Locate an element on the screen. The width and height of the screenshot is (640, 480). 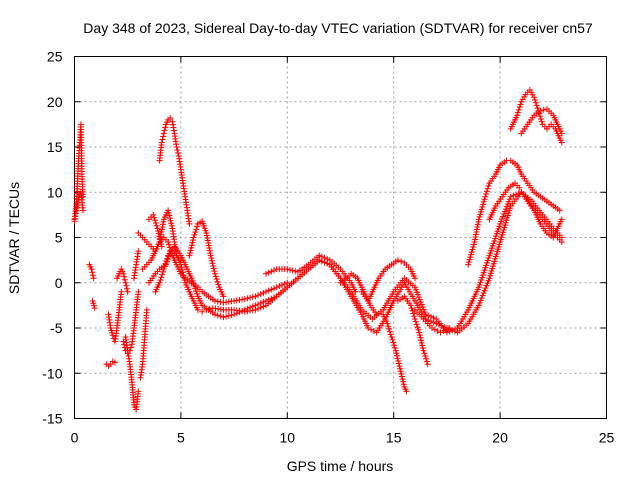
series-arc-early-c is located at coordinates (91, 271).